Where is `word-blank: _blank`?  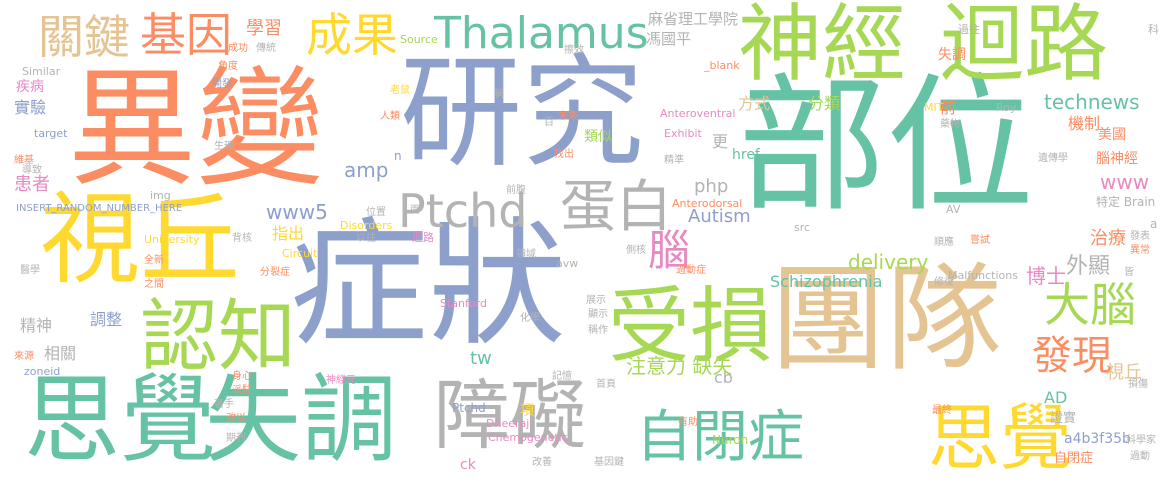 word-blank: _blank is located at coordinates (722, 65).